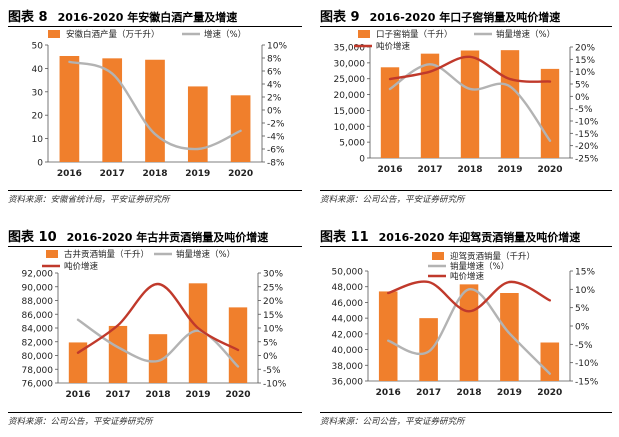 Image resolution: width=619 pixels, height=437 pixels. I want to click on right-tick-label: -2%, so click(276, 125).